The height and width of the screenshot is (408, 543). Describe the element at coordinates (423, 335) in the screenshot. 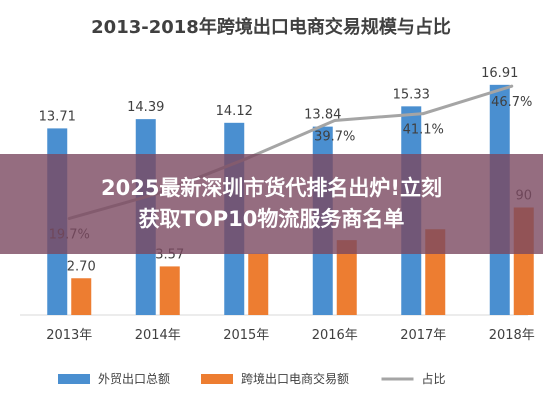

I see `x-tick-label: 2017年` at that location.